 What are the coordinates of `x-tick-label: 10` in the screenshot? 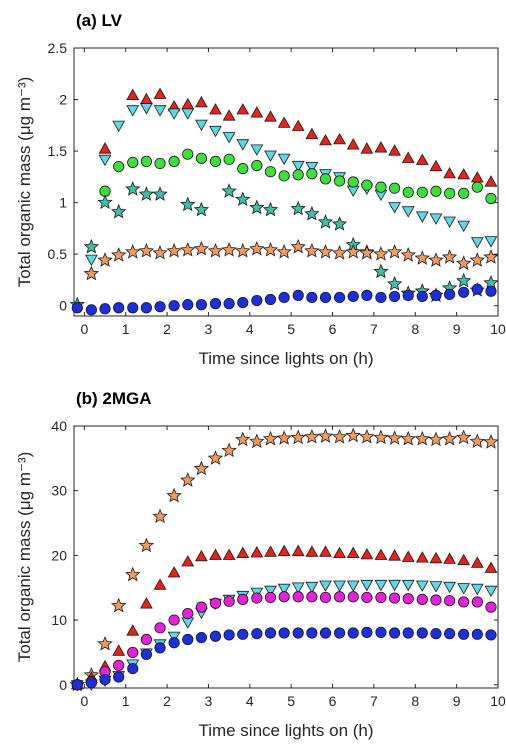 It's located at (498, 329).